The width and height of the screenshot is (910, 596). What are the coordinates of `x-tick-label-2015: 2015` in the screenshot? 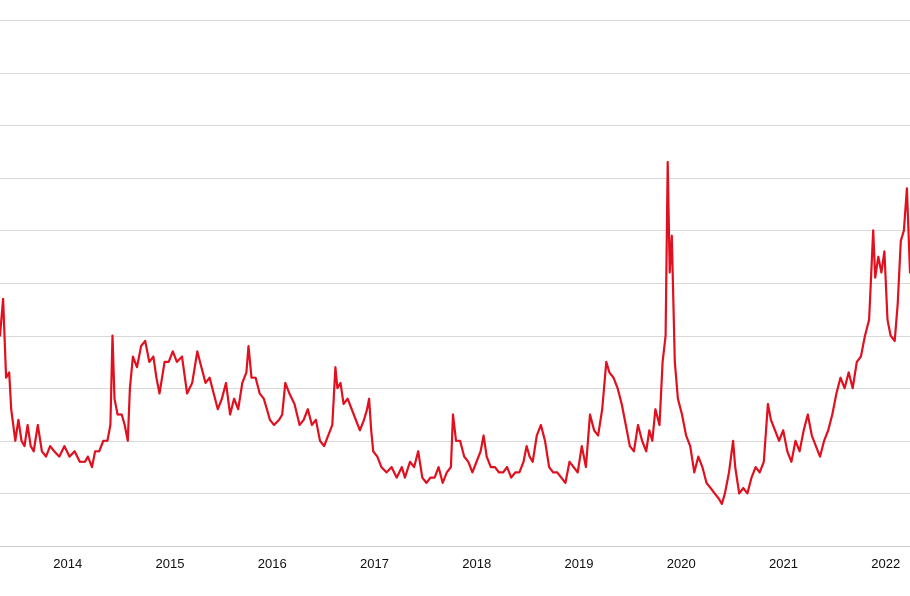 It's located at (170, 563).